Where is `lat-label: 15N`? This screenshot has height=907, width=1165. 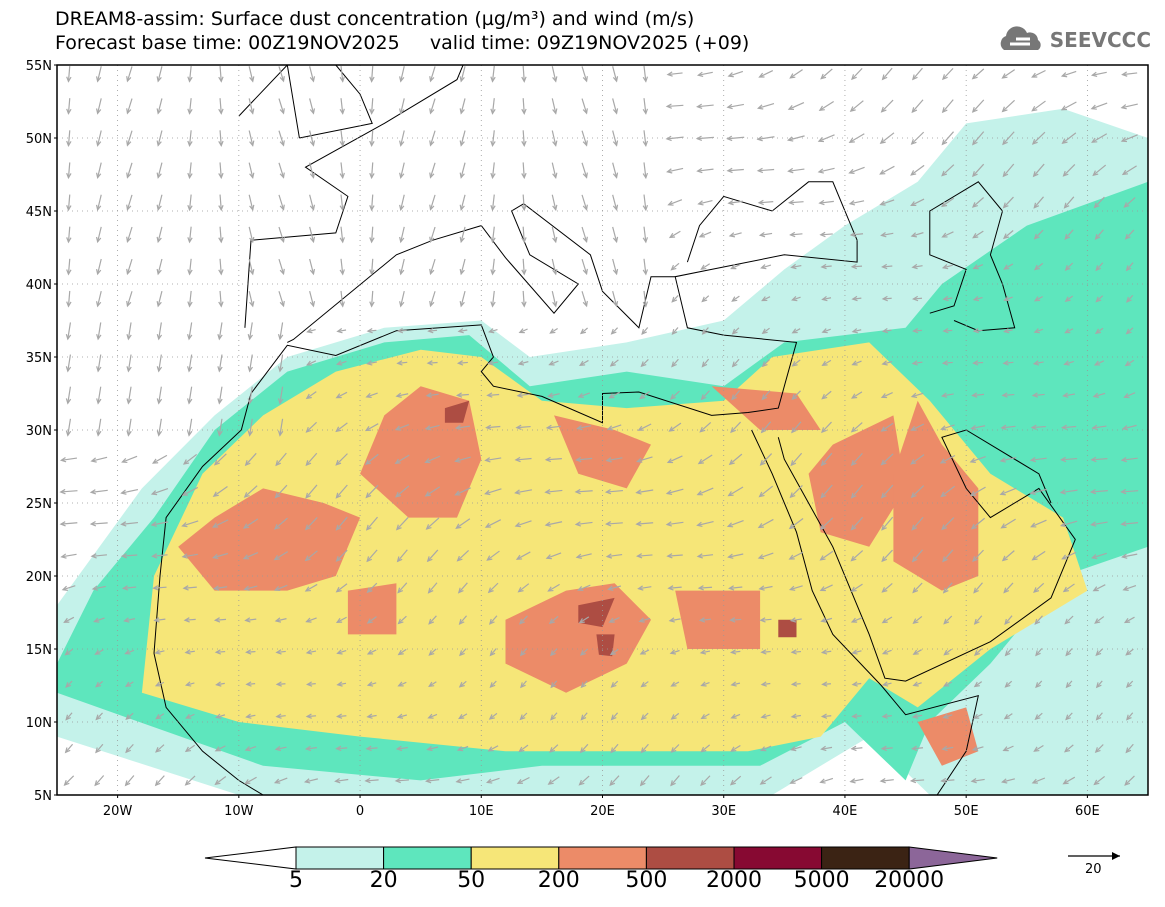
lat-label: 15N is located at coordinates (39, 650).